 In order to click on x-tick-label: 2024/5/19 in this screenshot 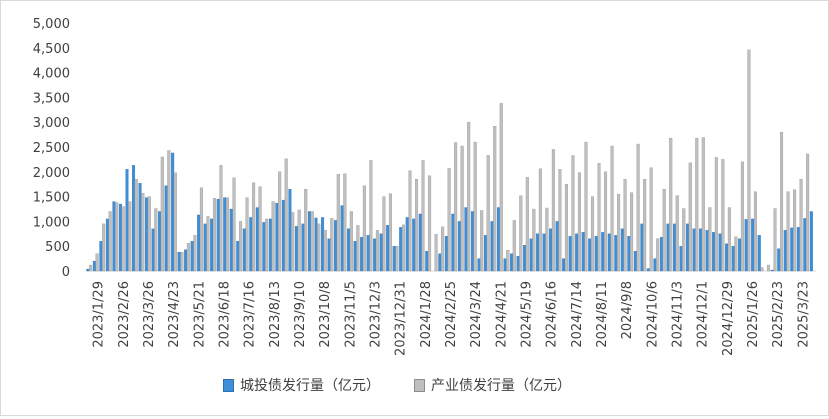, I will do `click(527, 314)`.